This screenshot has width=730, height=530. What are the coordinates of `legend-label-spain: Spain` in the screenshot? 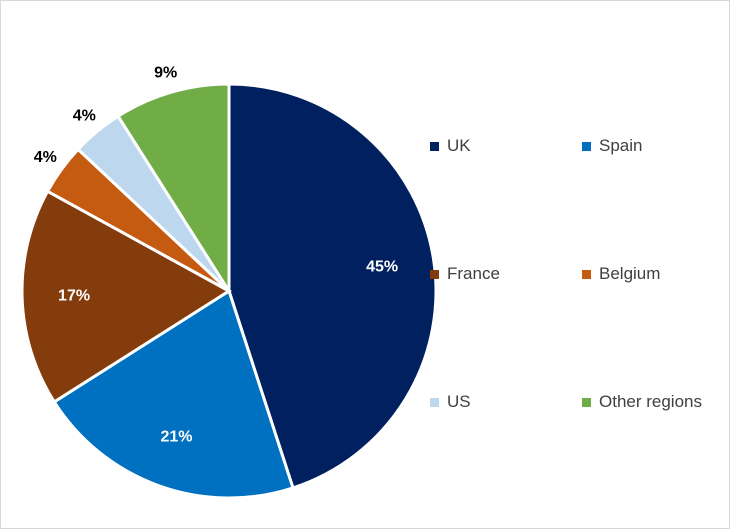 It's located at (621, 145).